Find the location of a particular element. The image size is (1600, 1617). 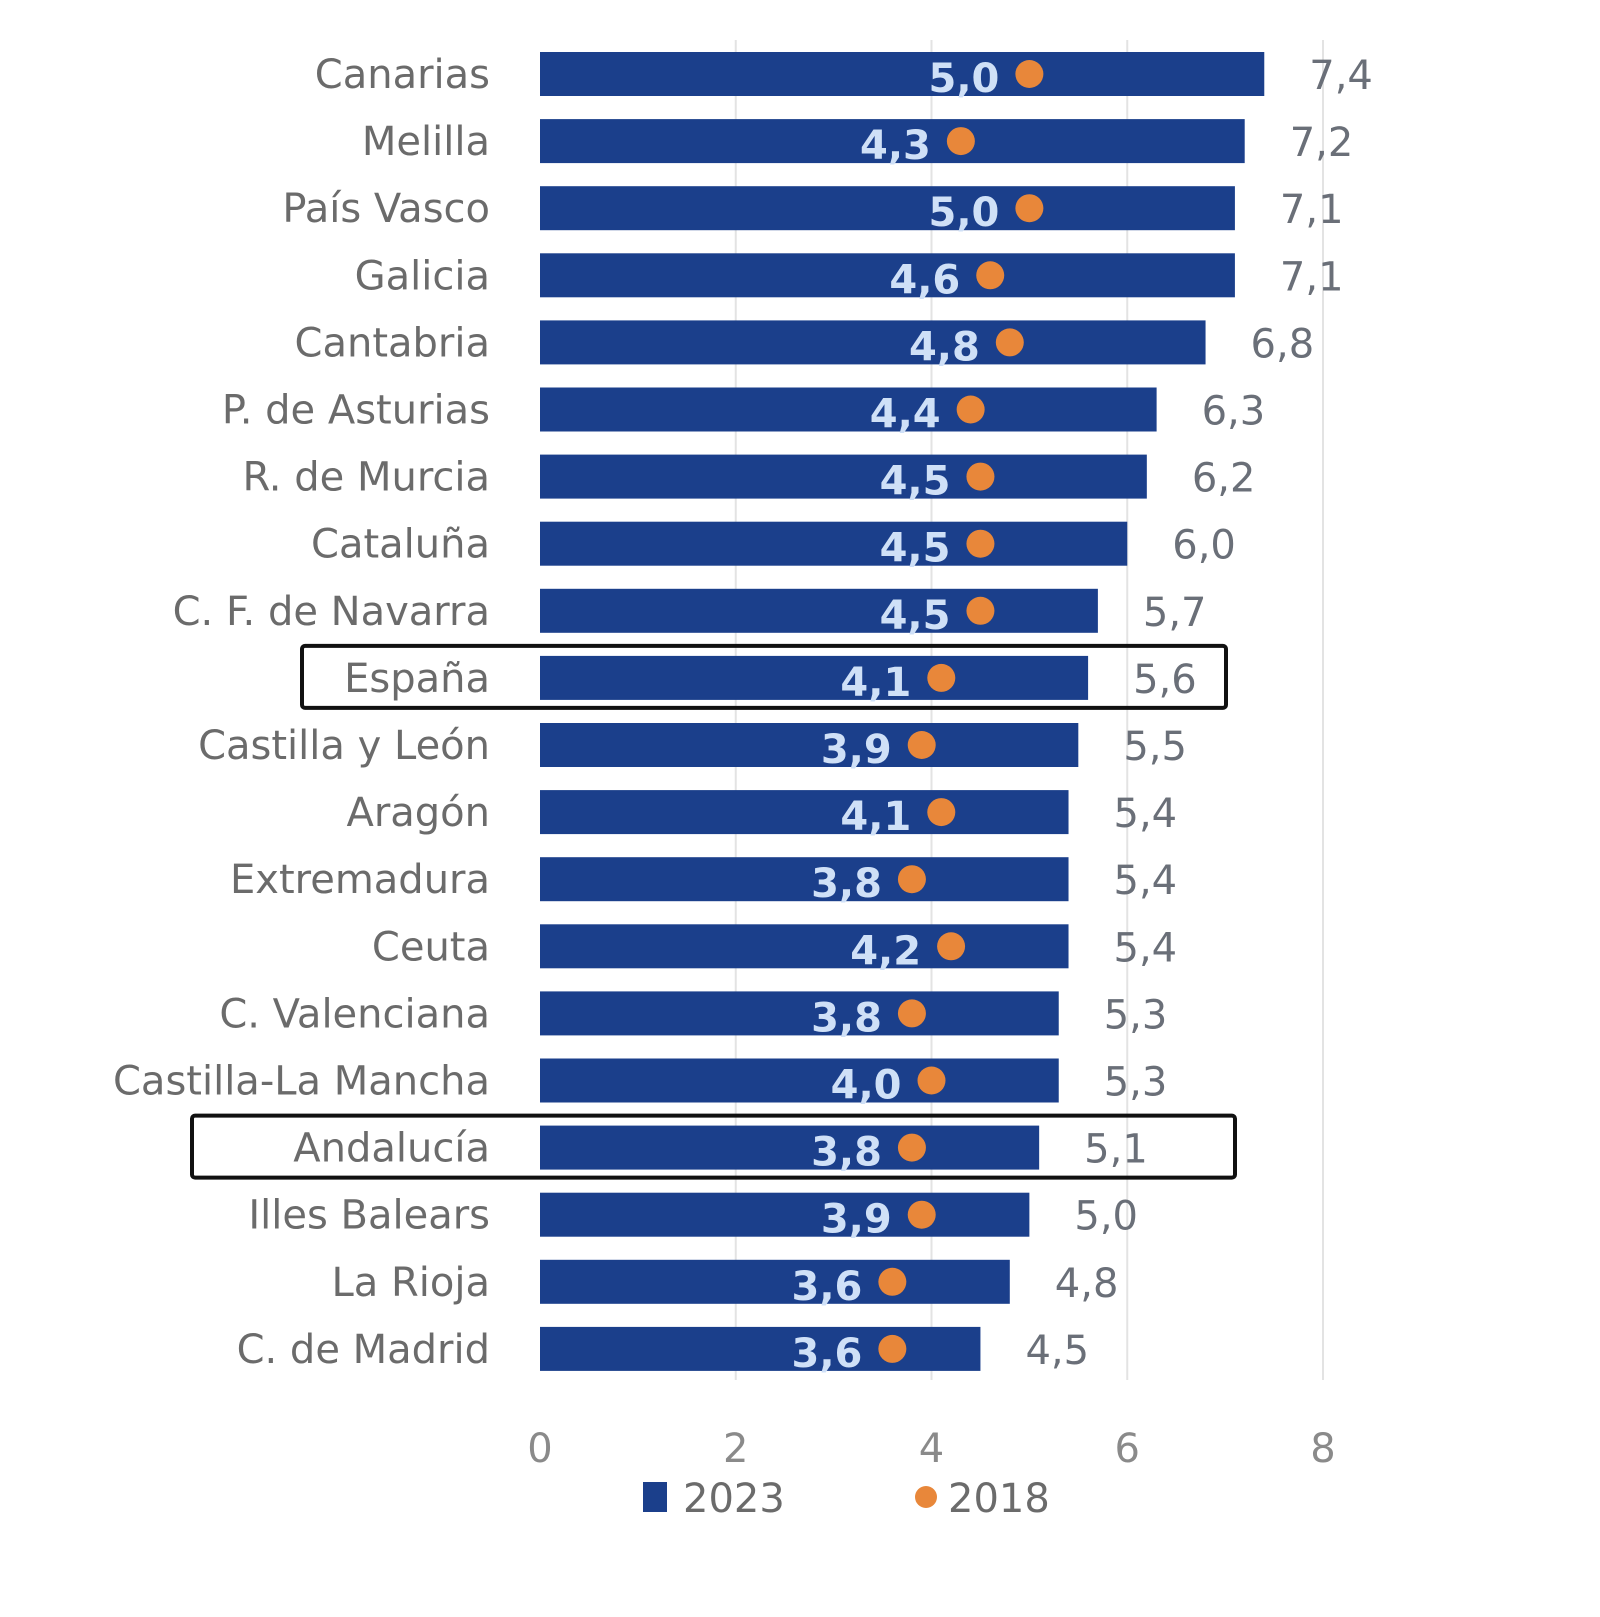

category-label: P. de Asturias is located at coordinates (356, 411).